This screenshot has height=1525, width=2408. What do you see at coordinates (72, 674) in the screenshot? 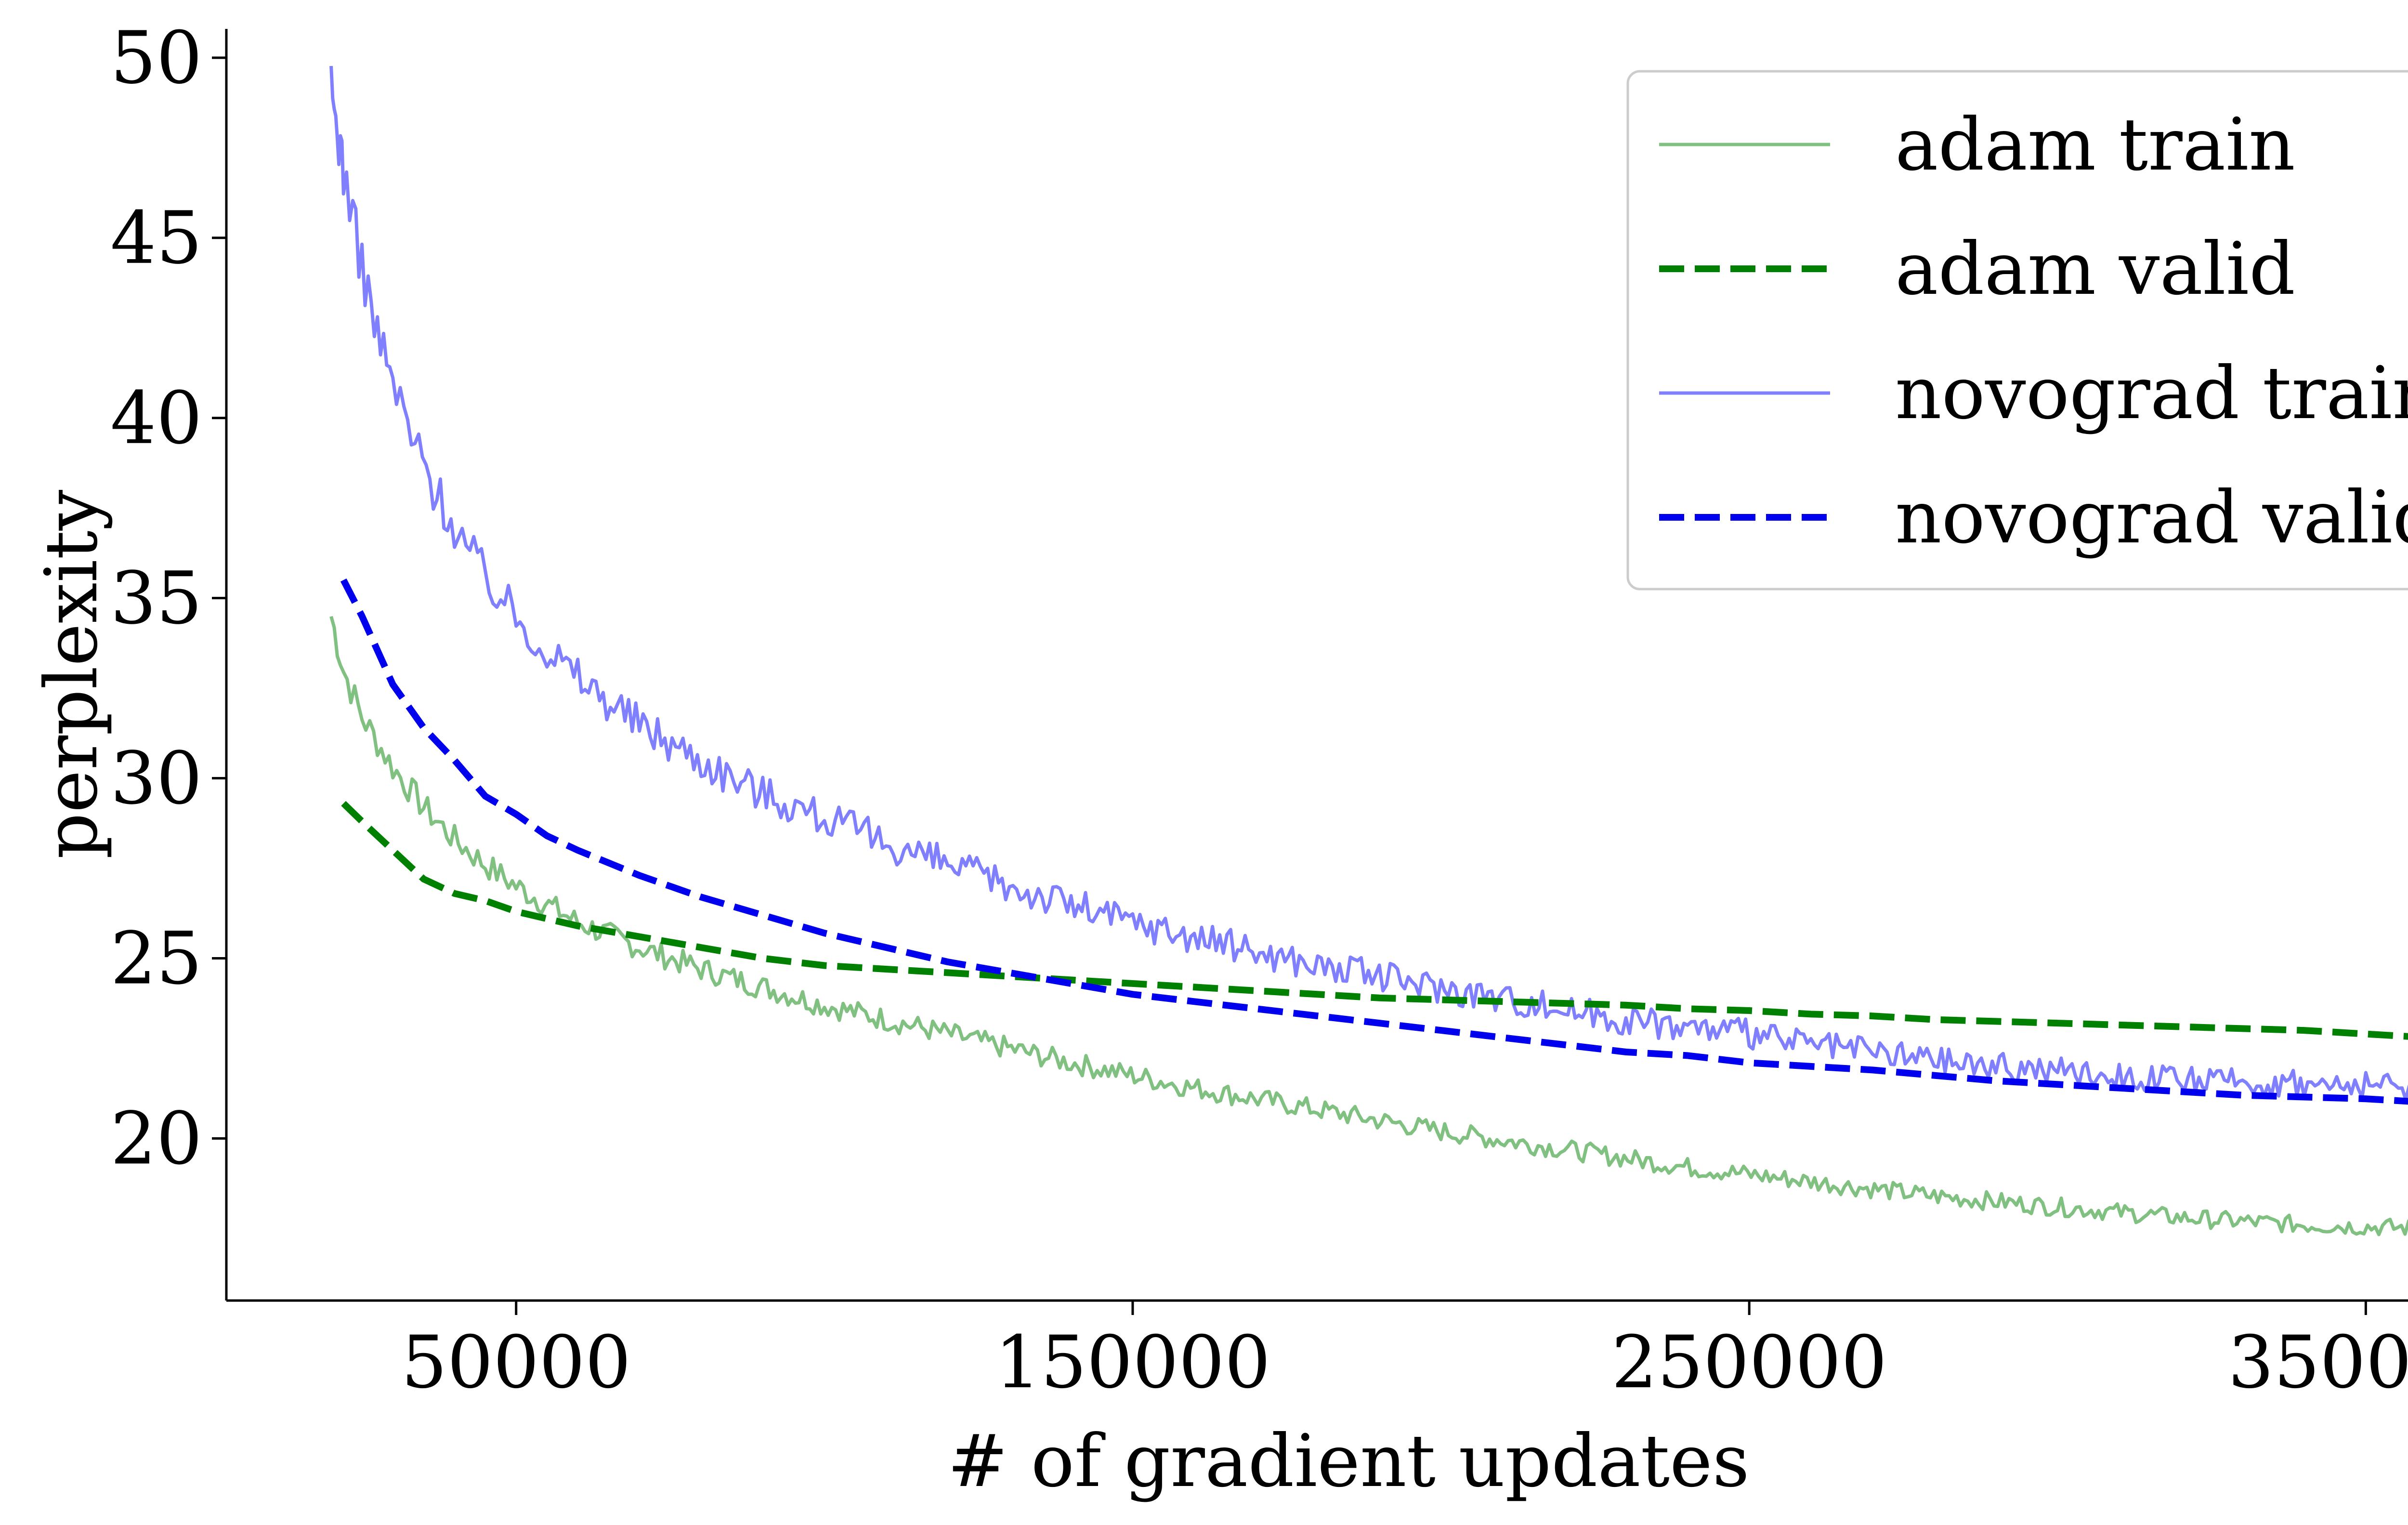
I see `y-axis-title: perplexity` at bounding box center [72, 674].